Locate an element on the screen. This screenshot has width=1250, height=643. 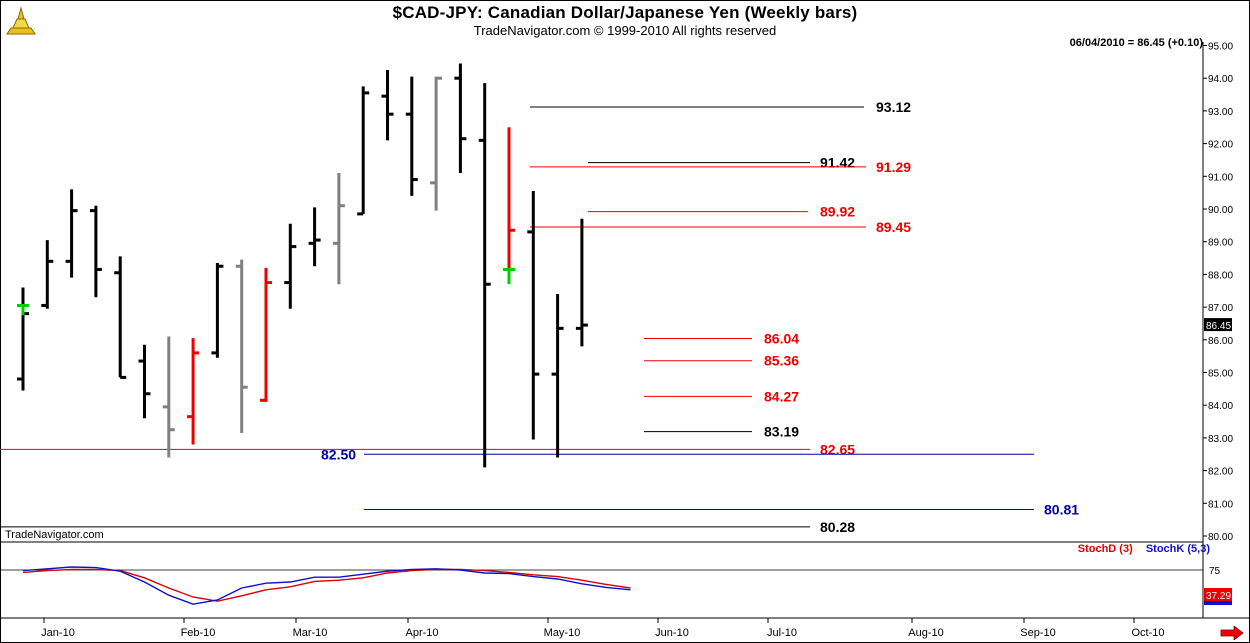
level-label-89.45: 89.45 is located at coordinates (893, 227).